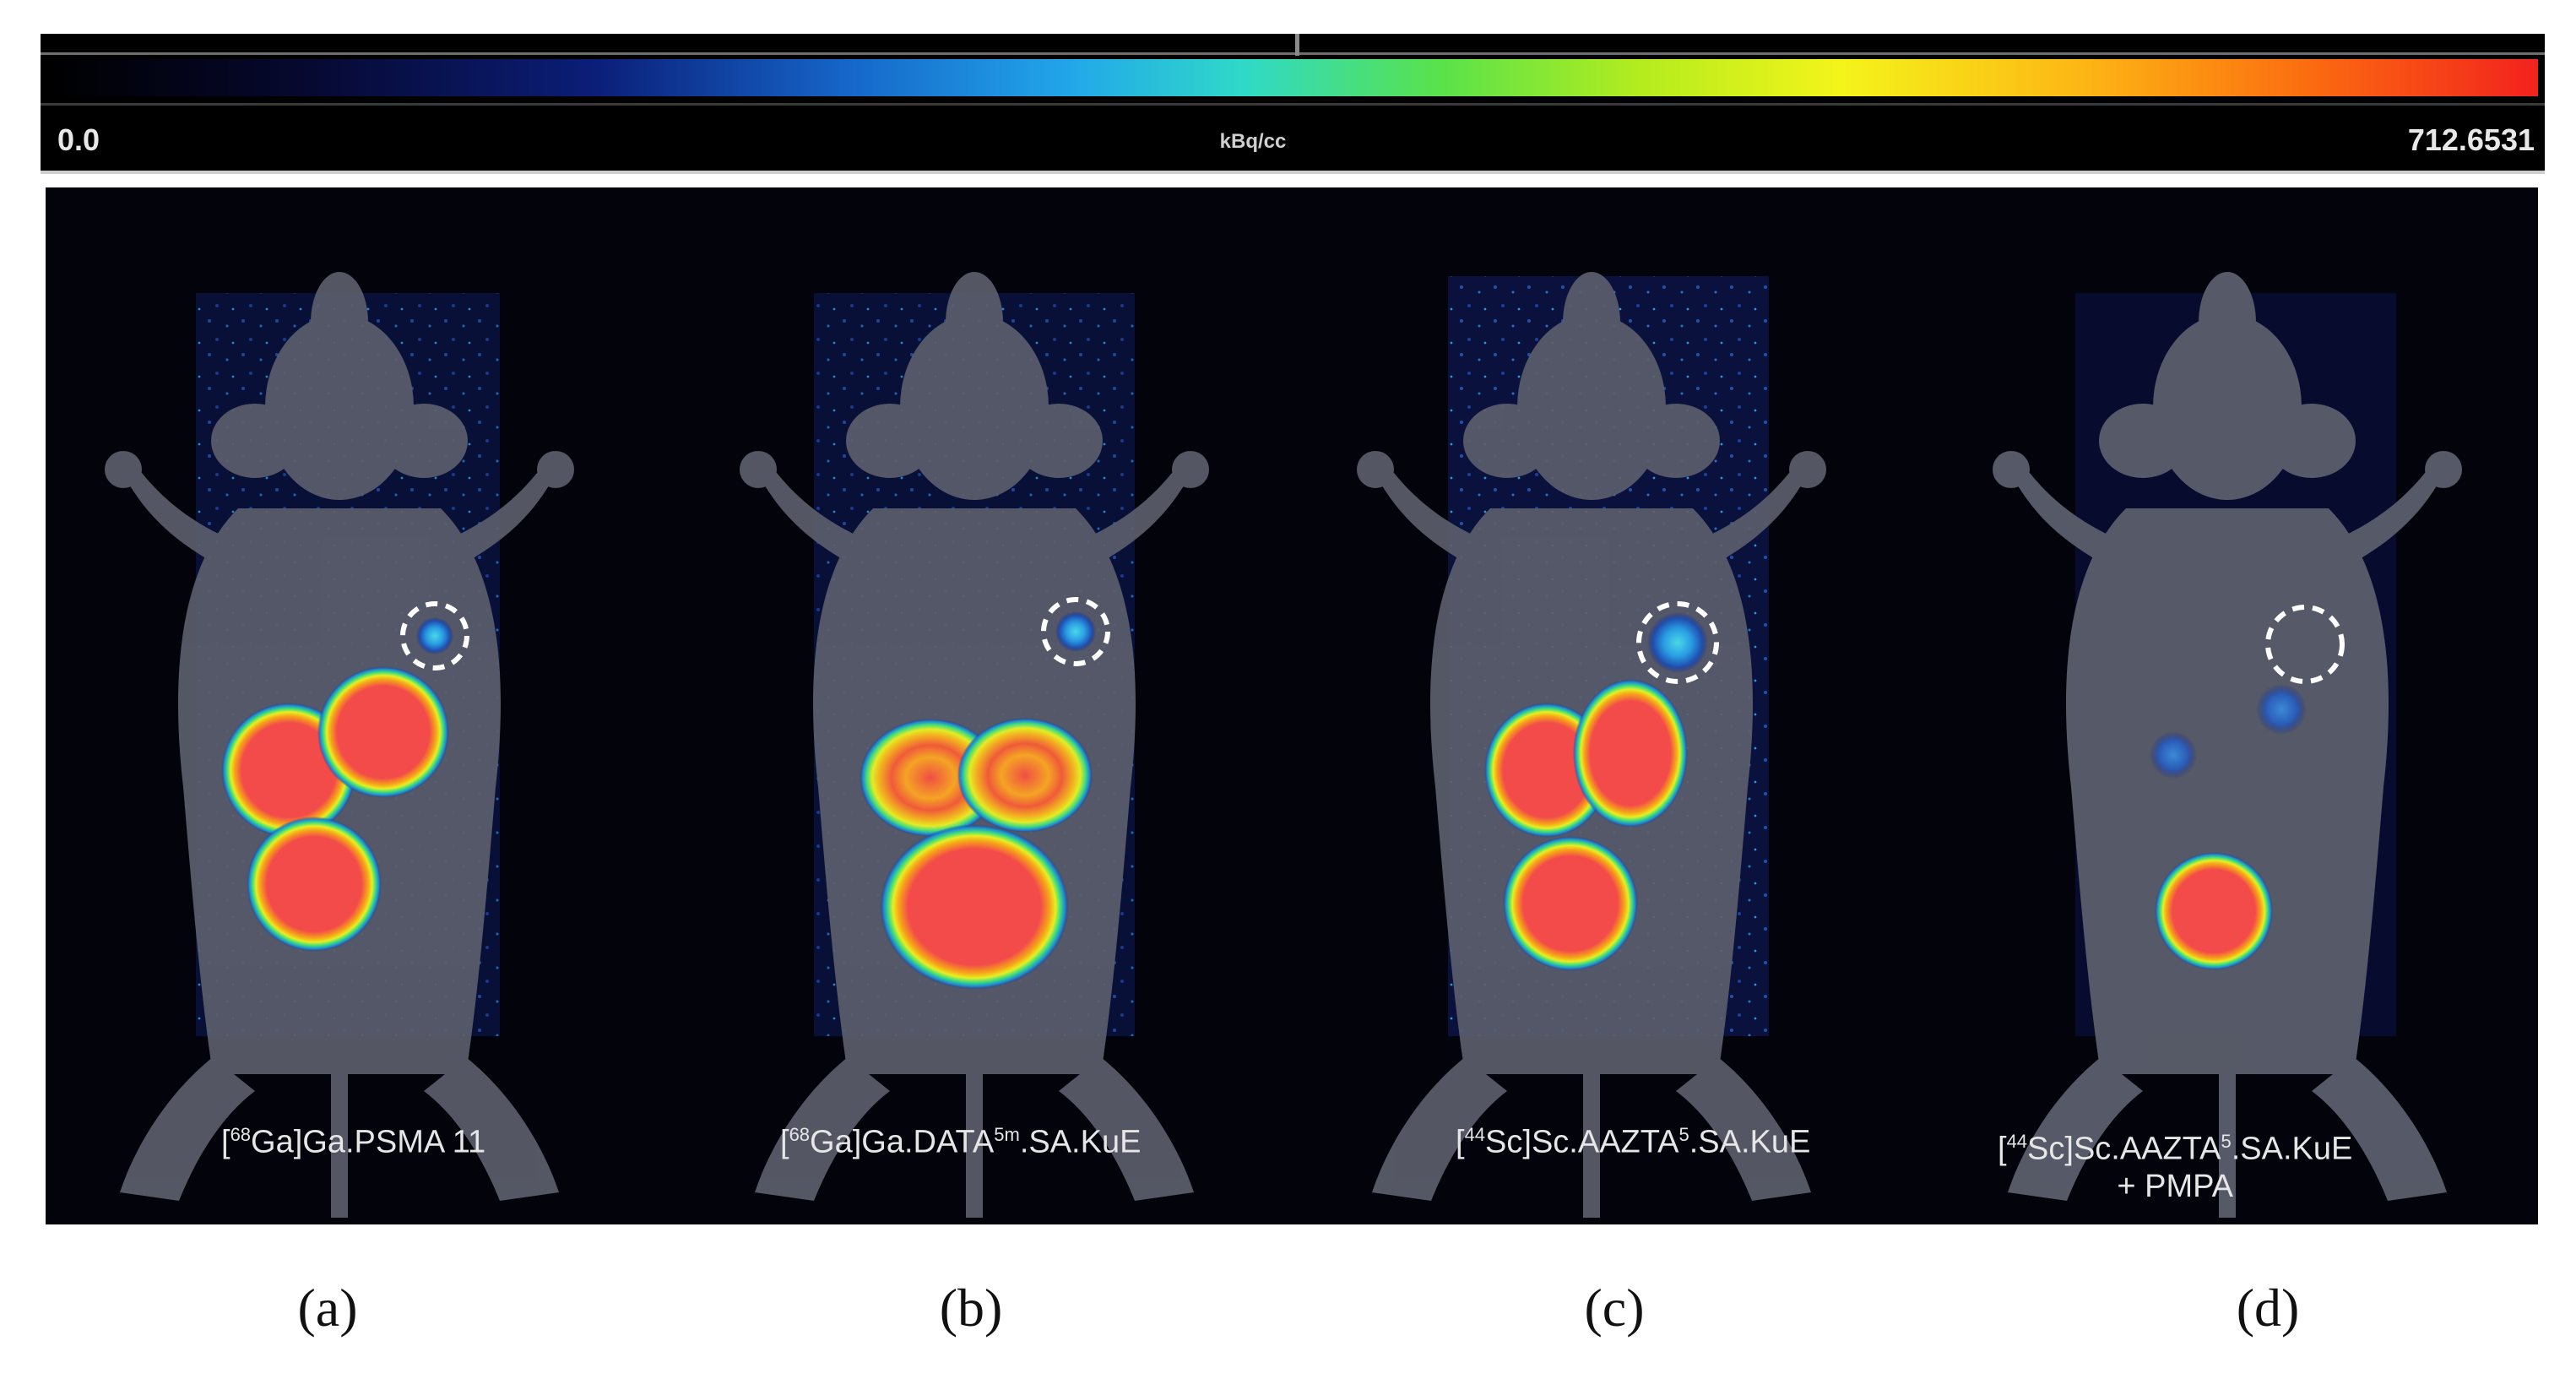 The image size is (2576, 1379). What do you see at coordinates (78, 139) in the screenshot?
I see `colorbar-min-label: 0.0` at bounding box center [78, 139].